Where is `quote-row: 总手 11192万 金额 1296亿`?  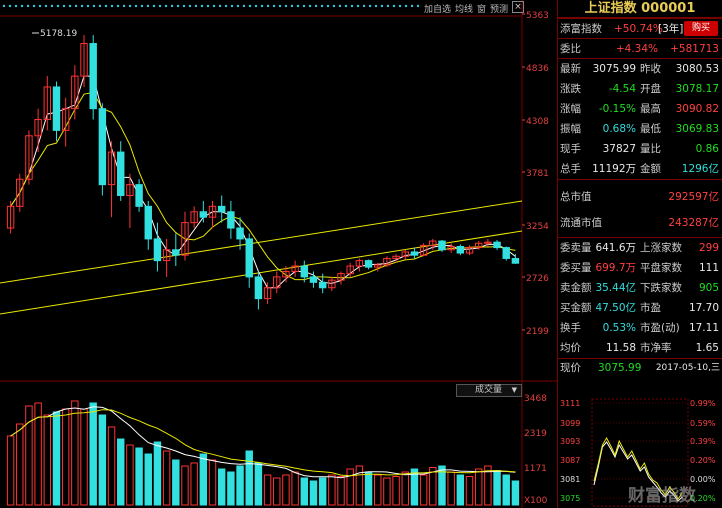 quote-row: 总手 11192万 金额 1296亿 is located at coordinates (640, 169).